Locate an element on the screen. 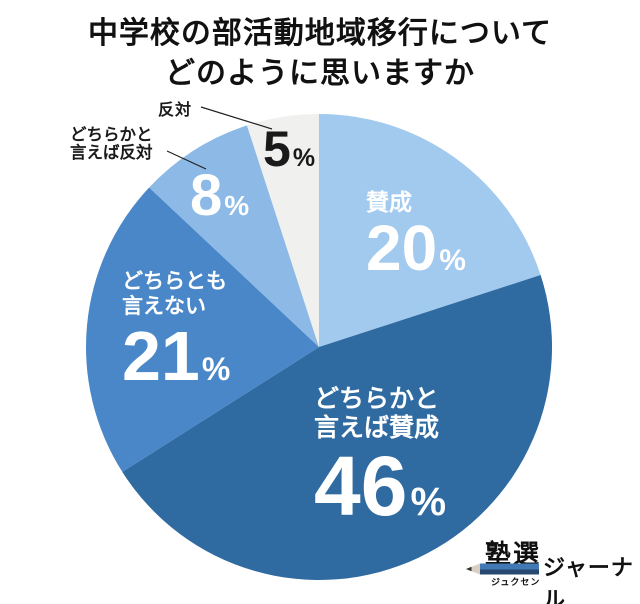 The image size is (640, 604). callout-yaya-hantai: どちらかと 言えば反対 is located at coordinates (111, 144).